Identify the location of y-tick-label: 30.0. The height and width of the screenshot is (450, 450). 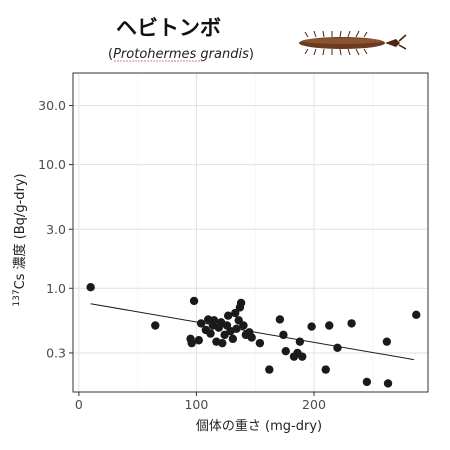
(52, 105).